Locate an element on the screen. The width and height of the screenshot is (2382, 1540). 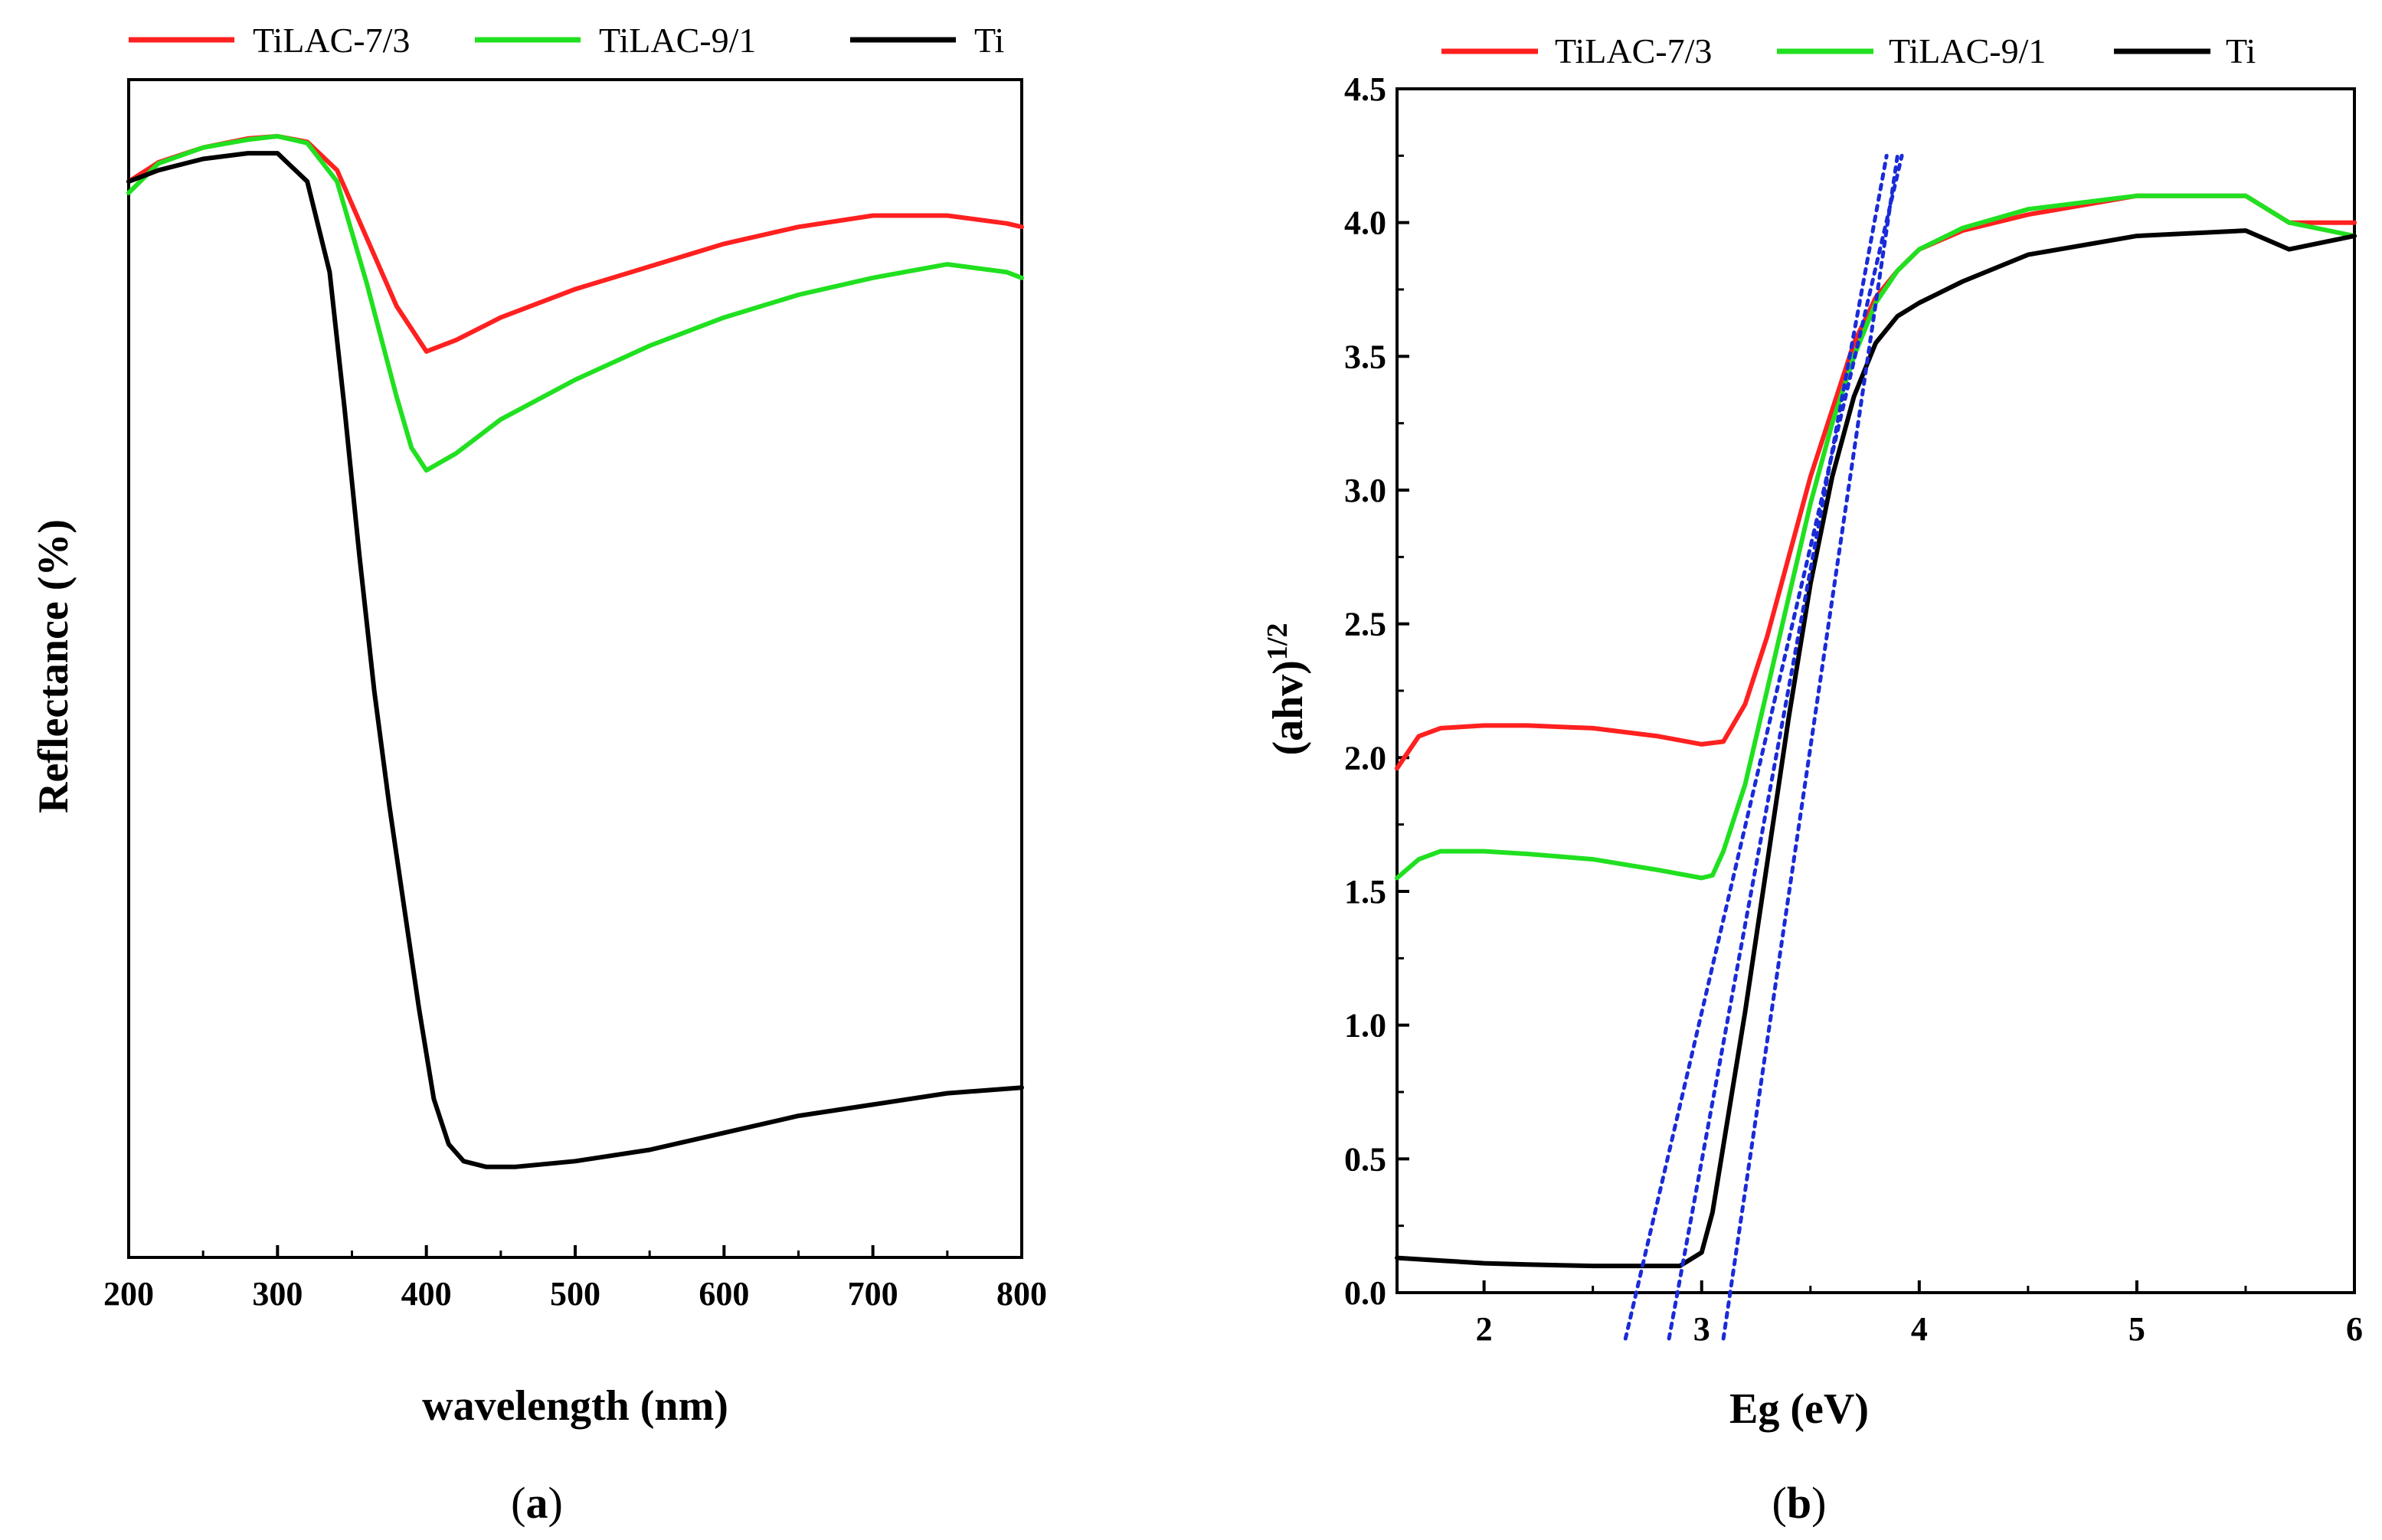
panel-label-a: (a) is located at coordinates (537, 1503).